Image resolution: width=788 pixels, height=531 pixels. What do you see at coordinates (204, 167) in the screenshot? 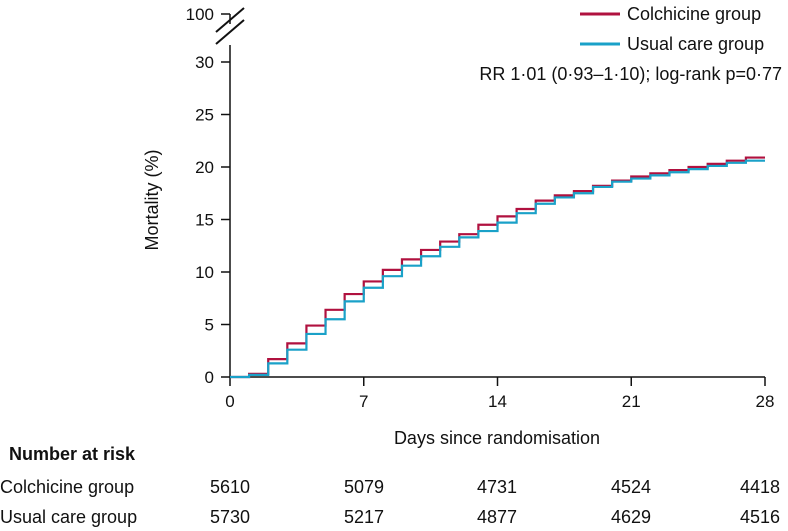
I see `y-tick-label-20: 20` at bounding box center [204, 167].